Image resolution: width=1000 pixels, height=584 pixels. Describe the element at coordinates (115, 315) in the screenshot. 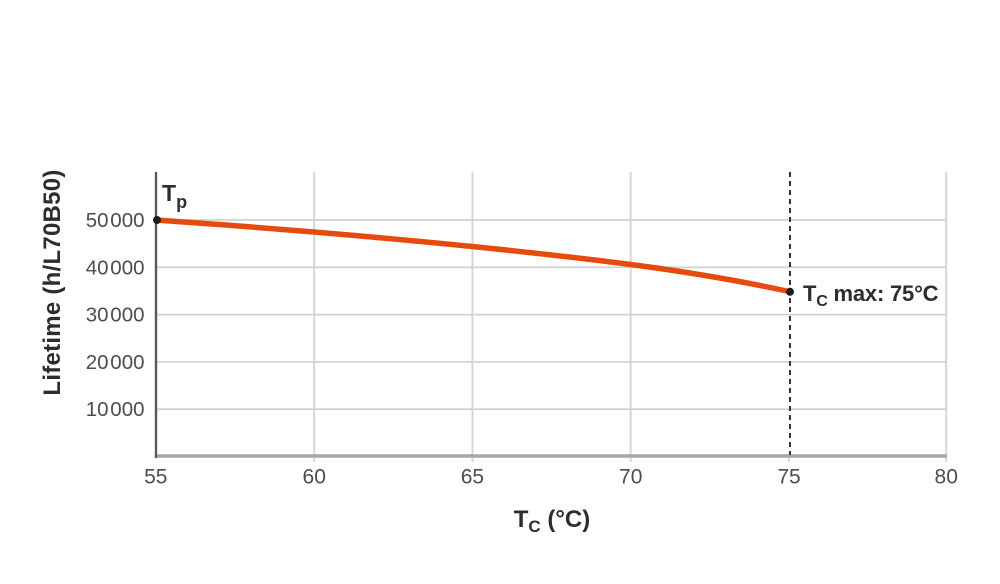

I see `svg-text: 30 000` at that location.